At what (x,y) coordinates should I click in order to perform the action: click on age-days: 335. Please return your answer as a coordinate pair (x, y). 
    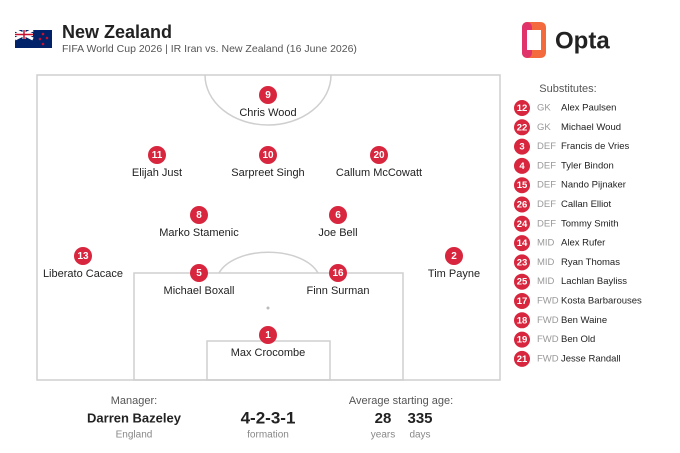
    Looking at the image, I should click on (419, 418).